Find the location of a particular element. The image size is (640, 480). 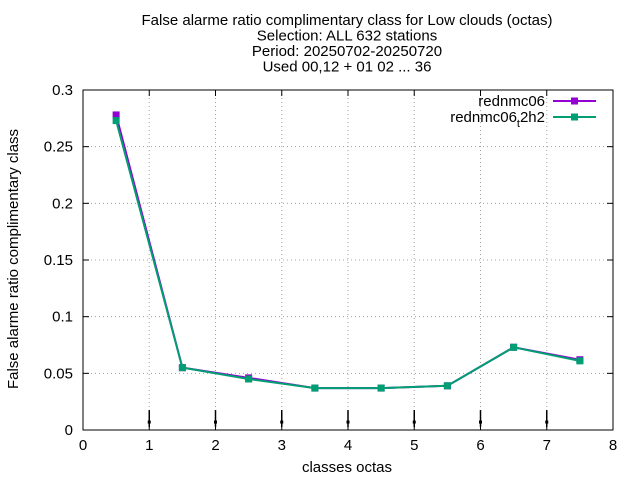

y-axis-label: False alarme ratio complimentary class is located at coordinates (13, 259).